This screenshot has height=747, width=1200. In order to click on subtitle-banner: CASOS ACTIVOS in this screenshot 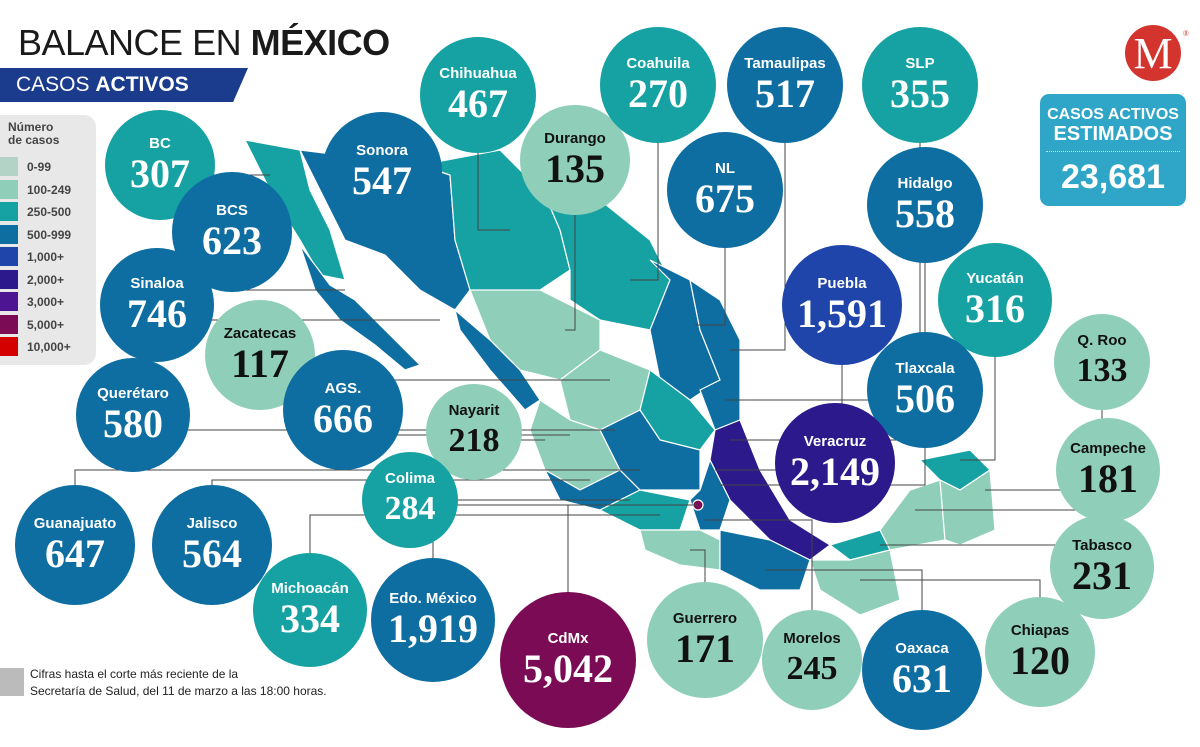, I will do `click(124, 85)`.